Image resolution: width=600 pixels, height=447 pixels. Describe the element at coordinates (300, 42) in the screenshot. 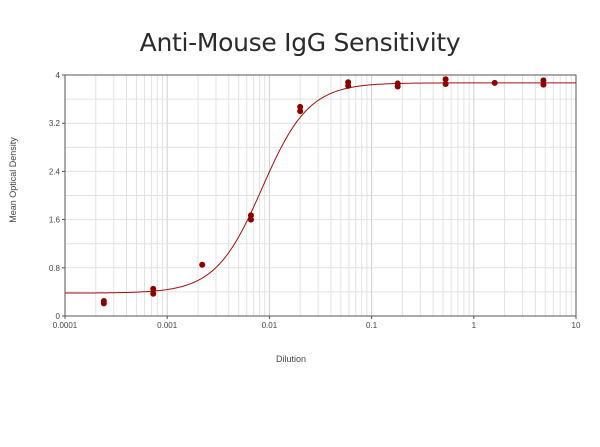

I see `chart-title: Anti-Mouse IgG Sensitivity` at that location.